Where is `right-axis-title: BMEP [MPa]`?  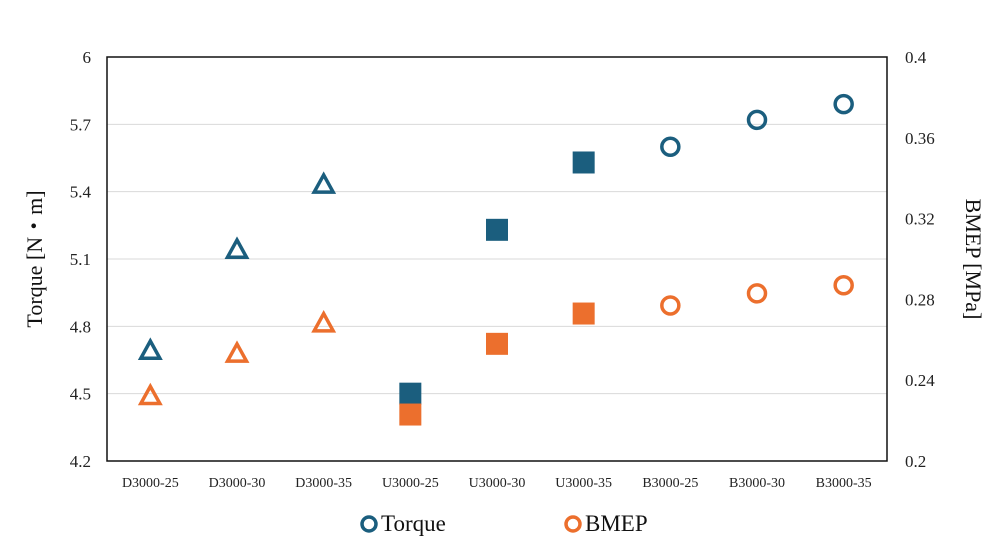 right-axis-title: BMEP [MPa] is located at coordinates (973, 259).